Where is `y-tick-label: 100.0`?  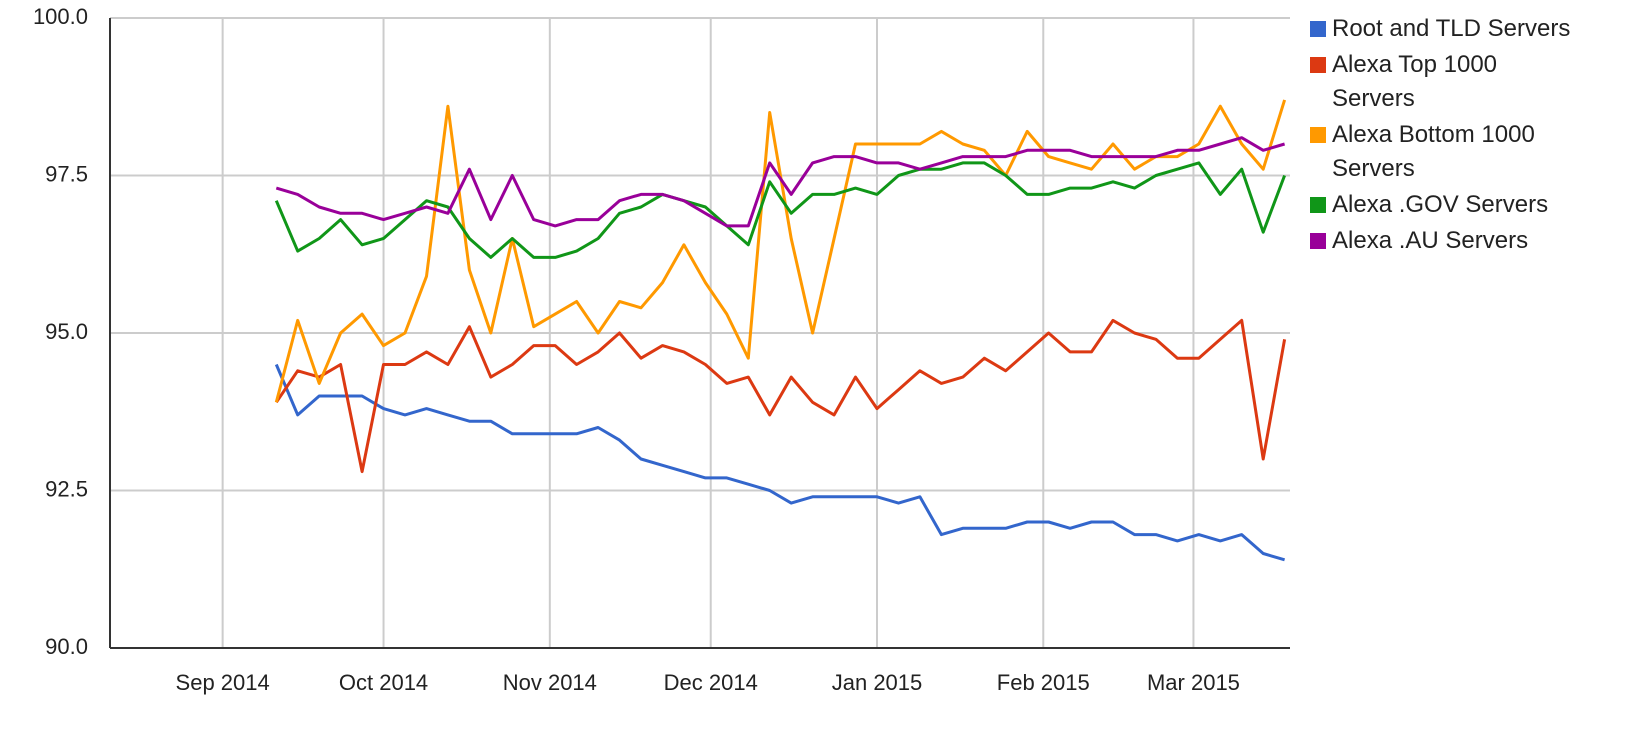 y-tick-label: 100.0 is located at coordinates (60, 16).